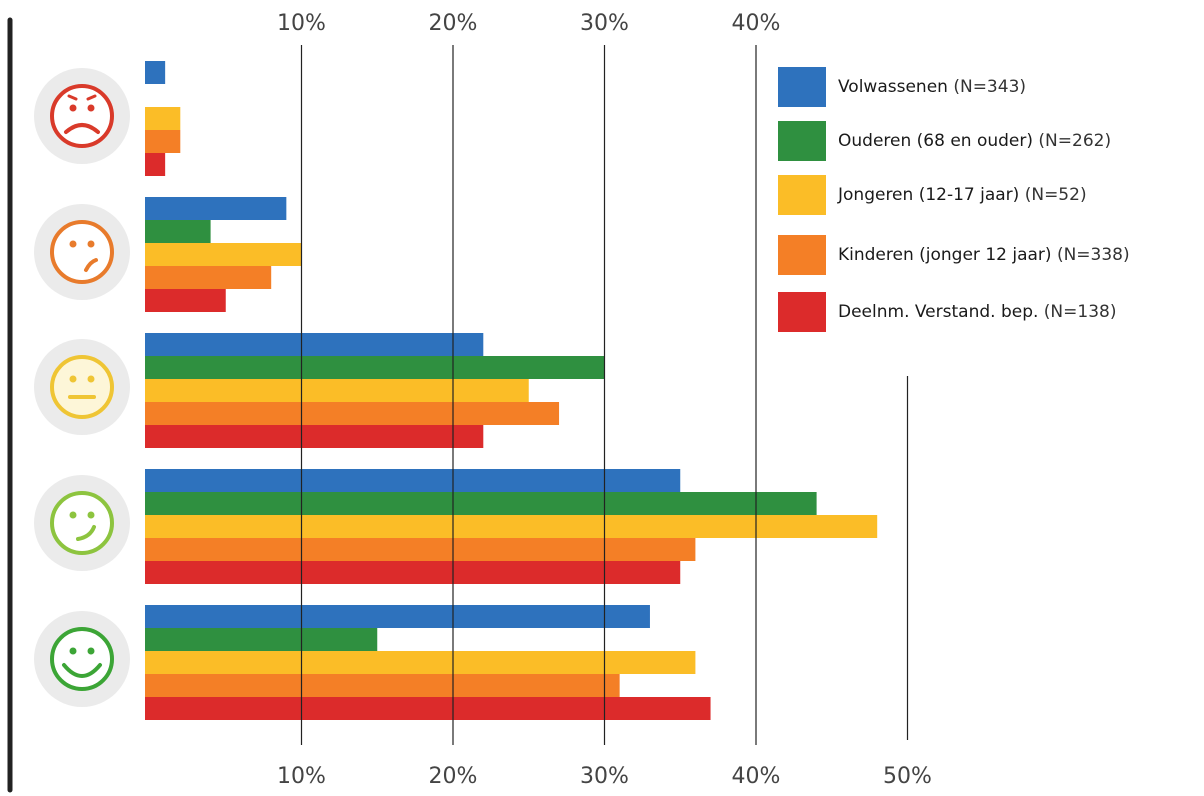 The width and height of the screenshot is (1204, 796). What do you see at coordinates (301, 776) in the screenshot?
I see `bottom-tick-label: 10%` at bounding box center [301, 776].